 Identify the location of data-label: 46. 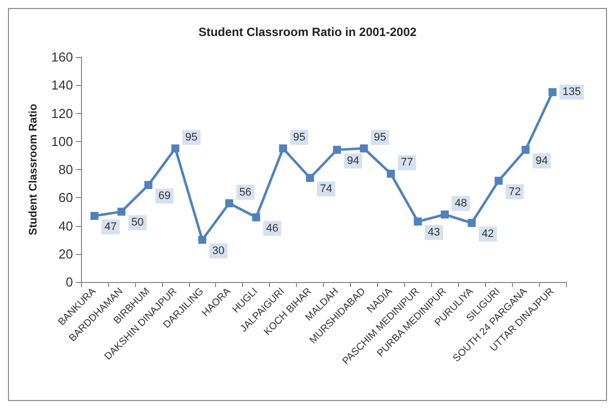
(272, 228).